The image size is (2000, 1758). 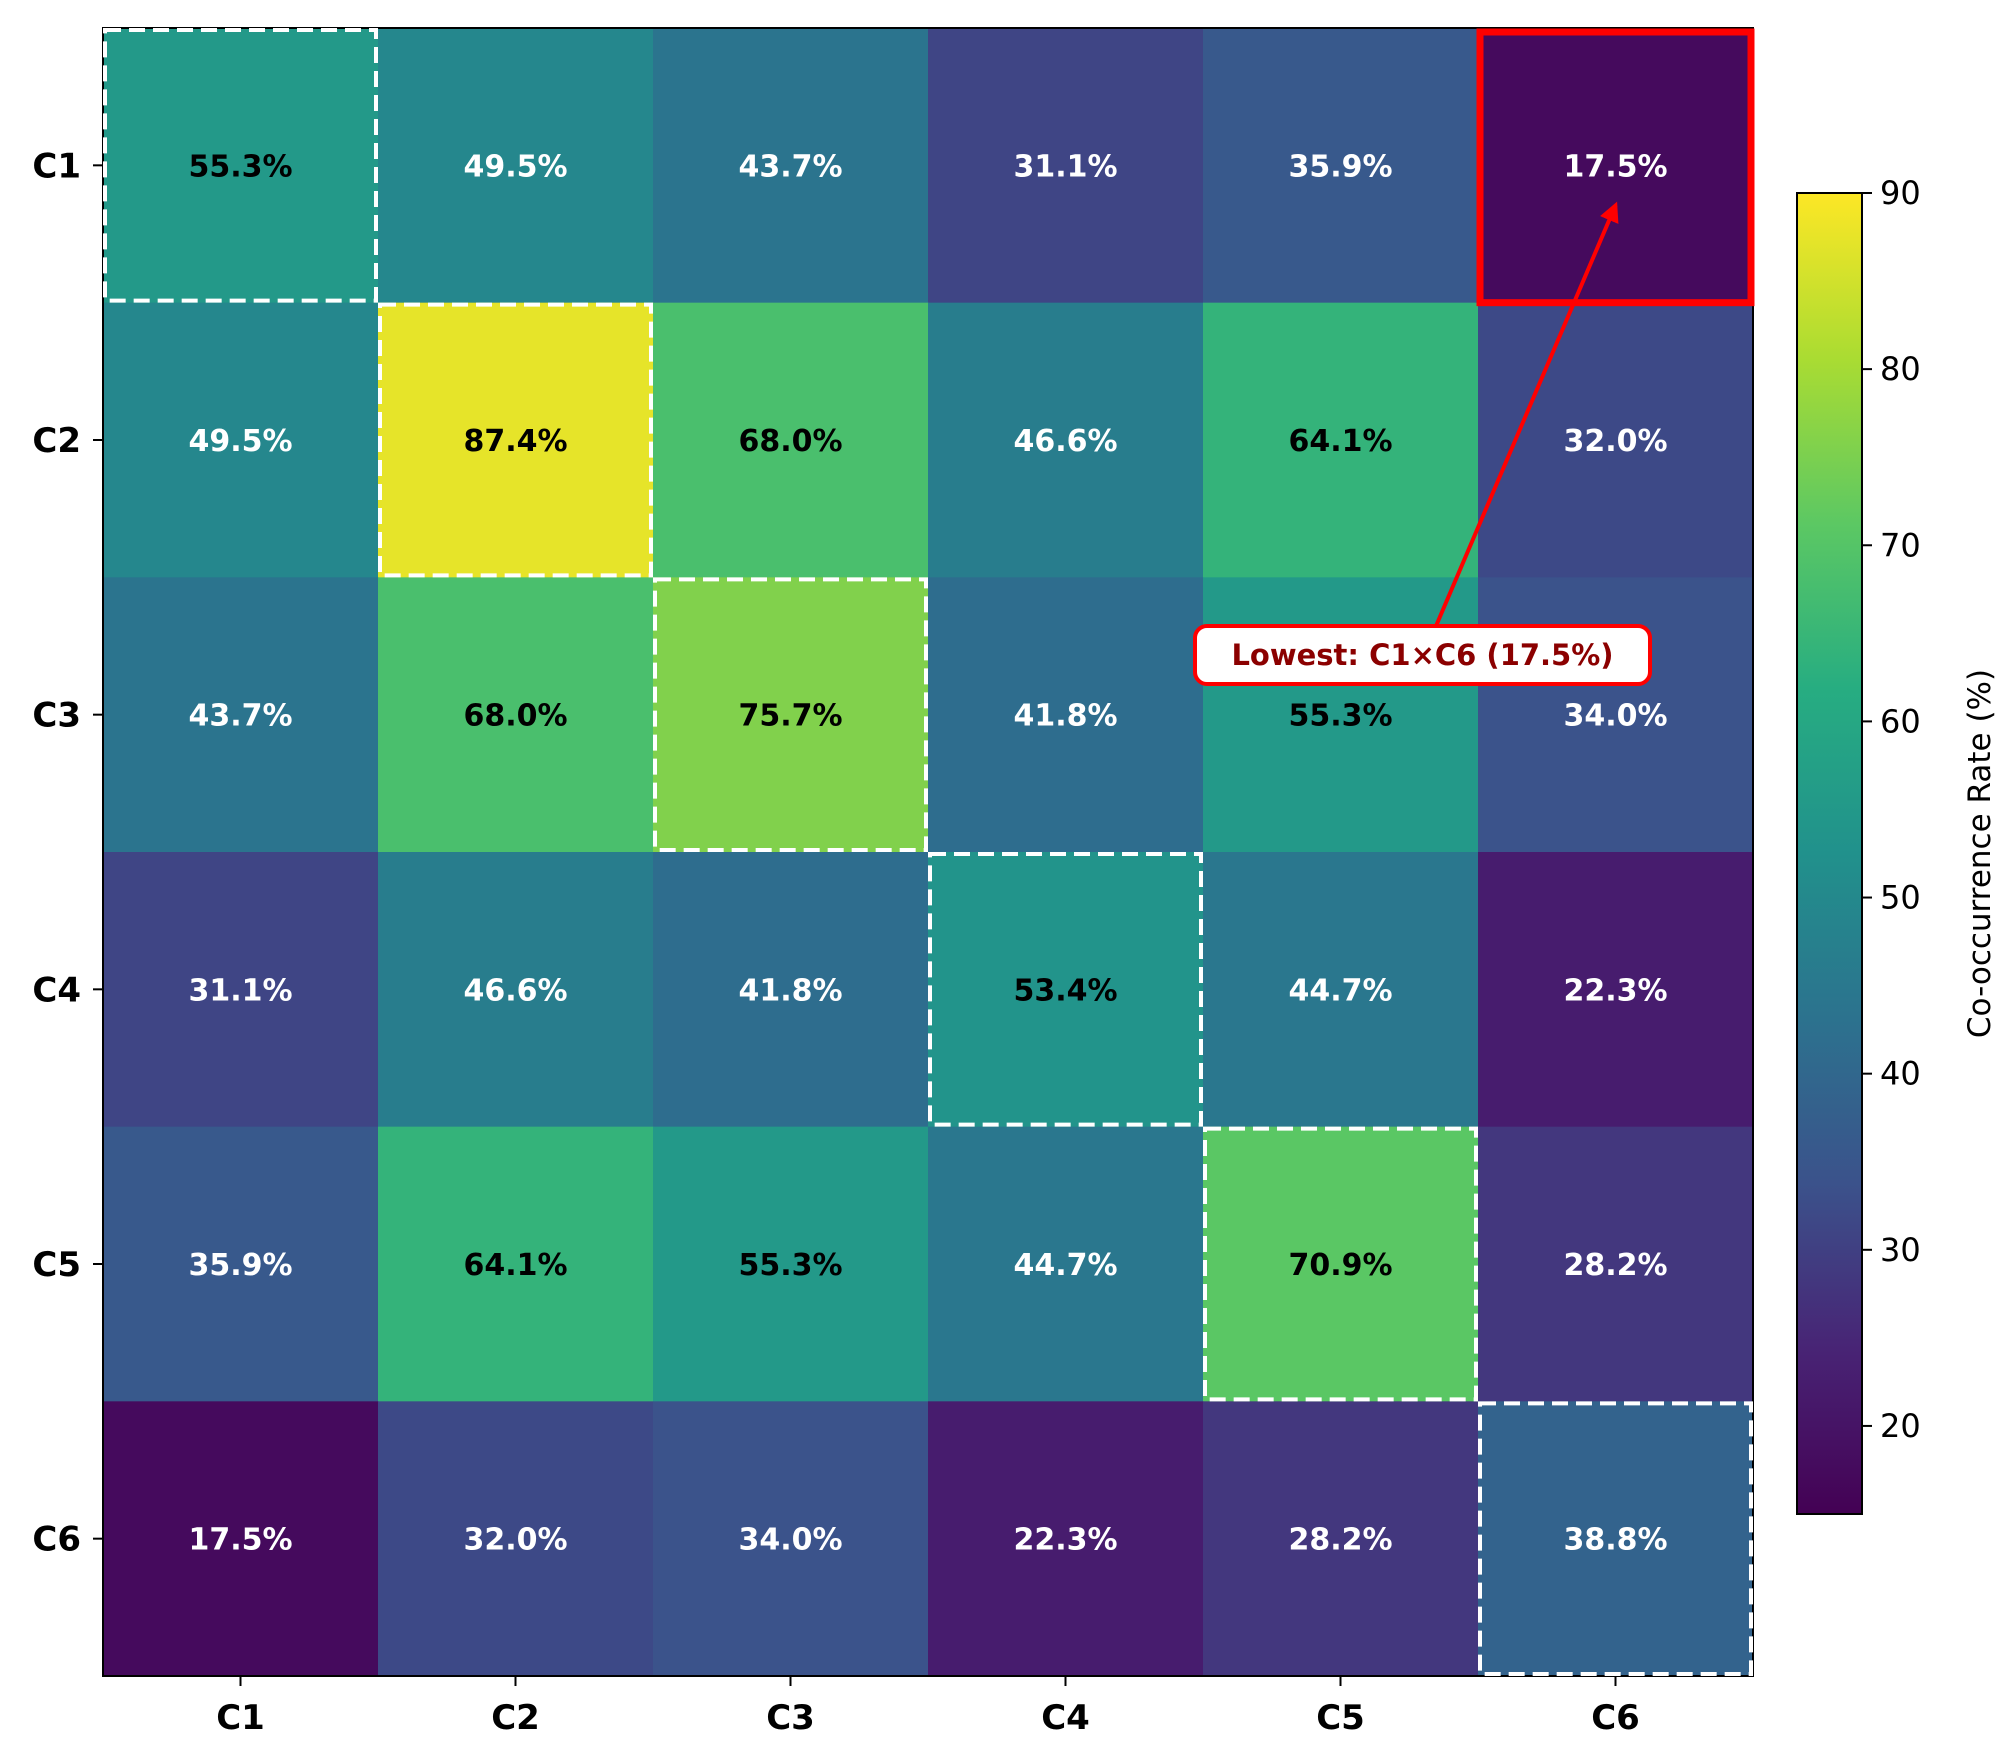 I want to click on heatmap-cell-r2-c6, so click(x=1616, y=440).